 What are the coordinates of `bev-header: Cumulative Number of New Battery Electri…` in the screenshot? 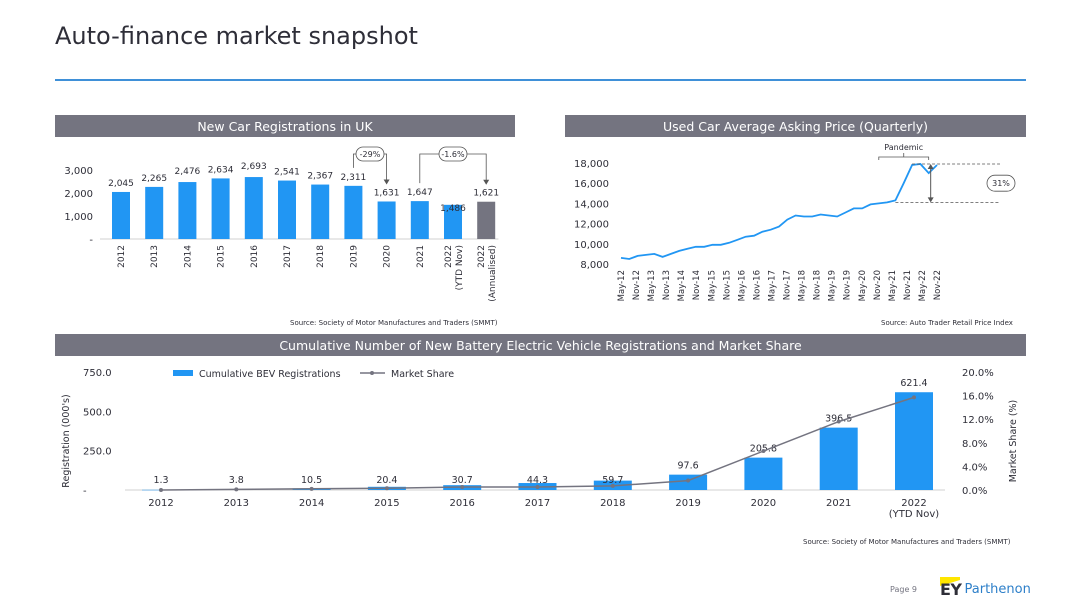 It's located at (540, 345).